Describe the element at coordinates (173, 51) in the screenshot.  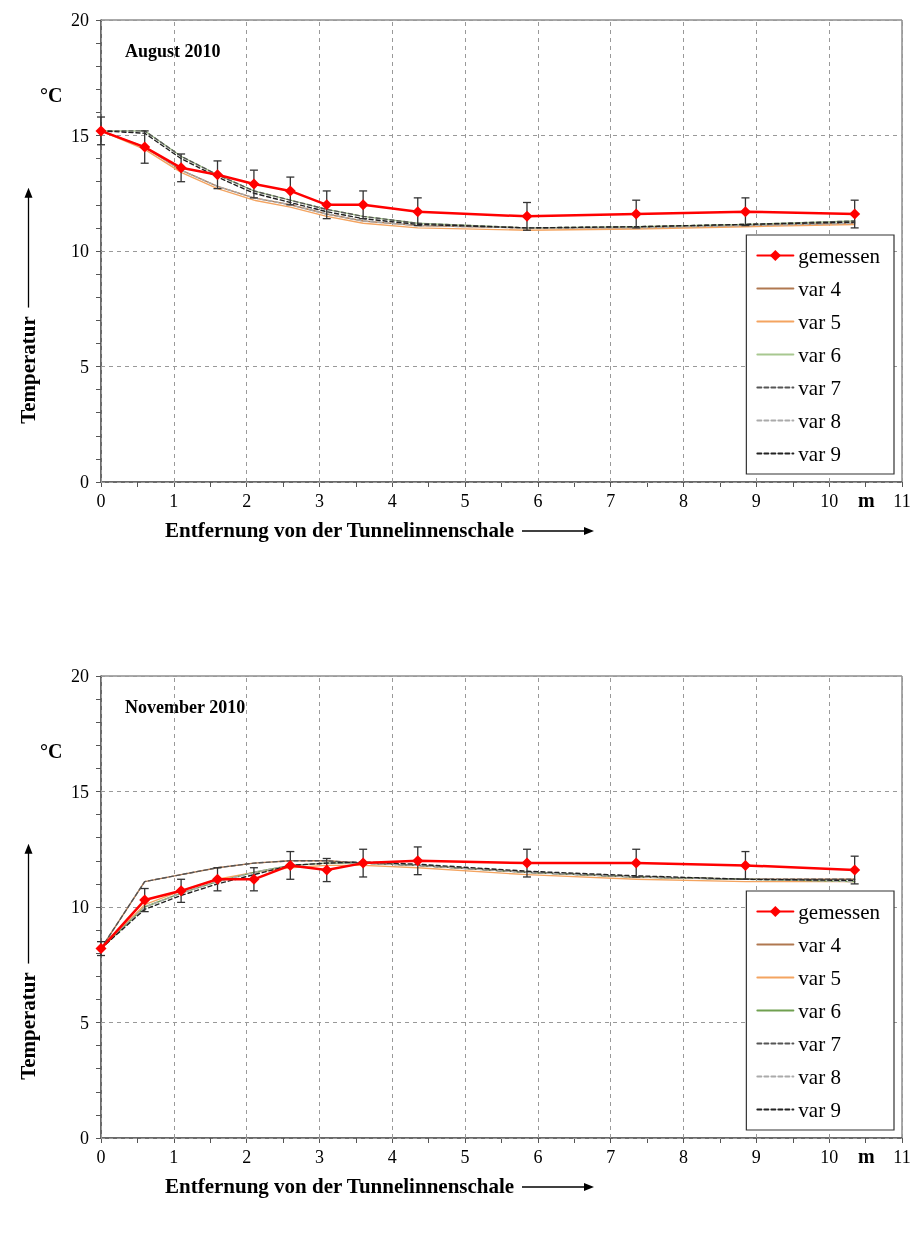
I see `text: August 2010` at that location.